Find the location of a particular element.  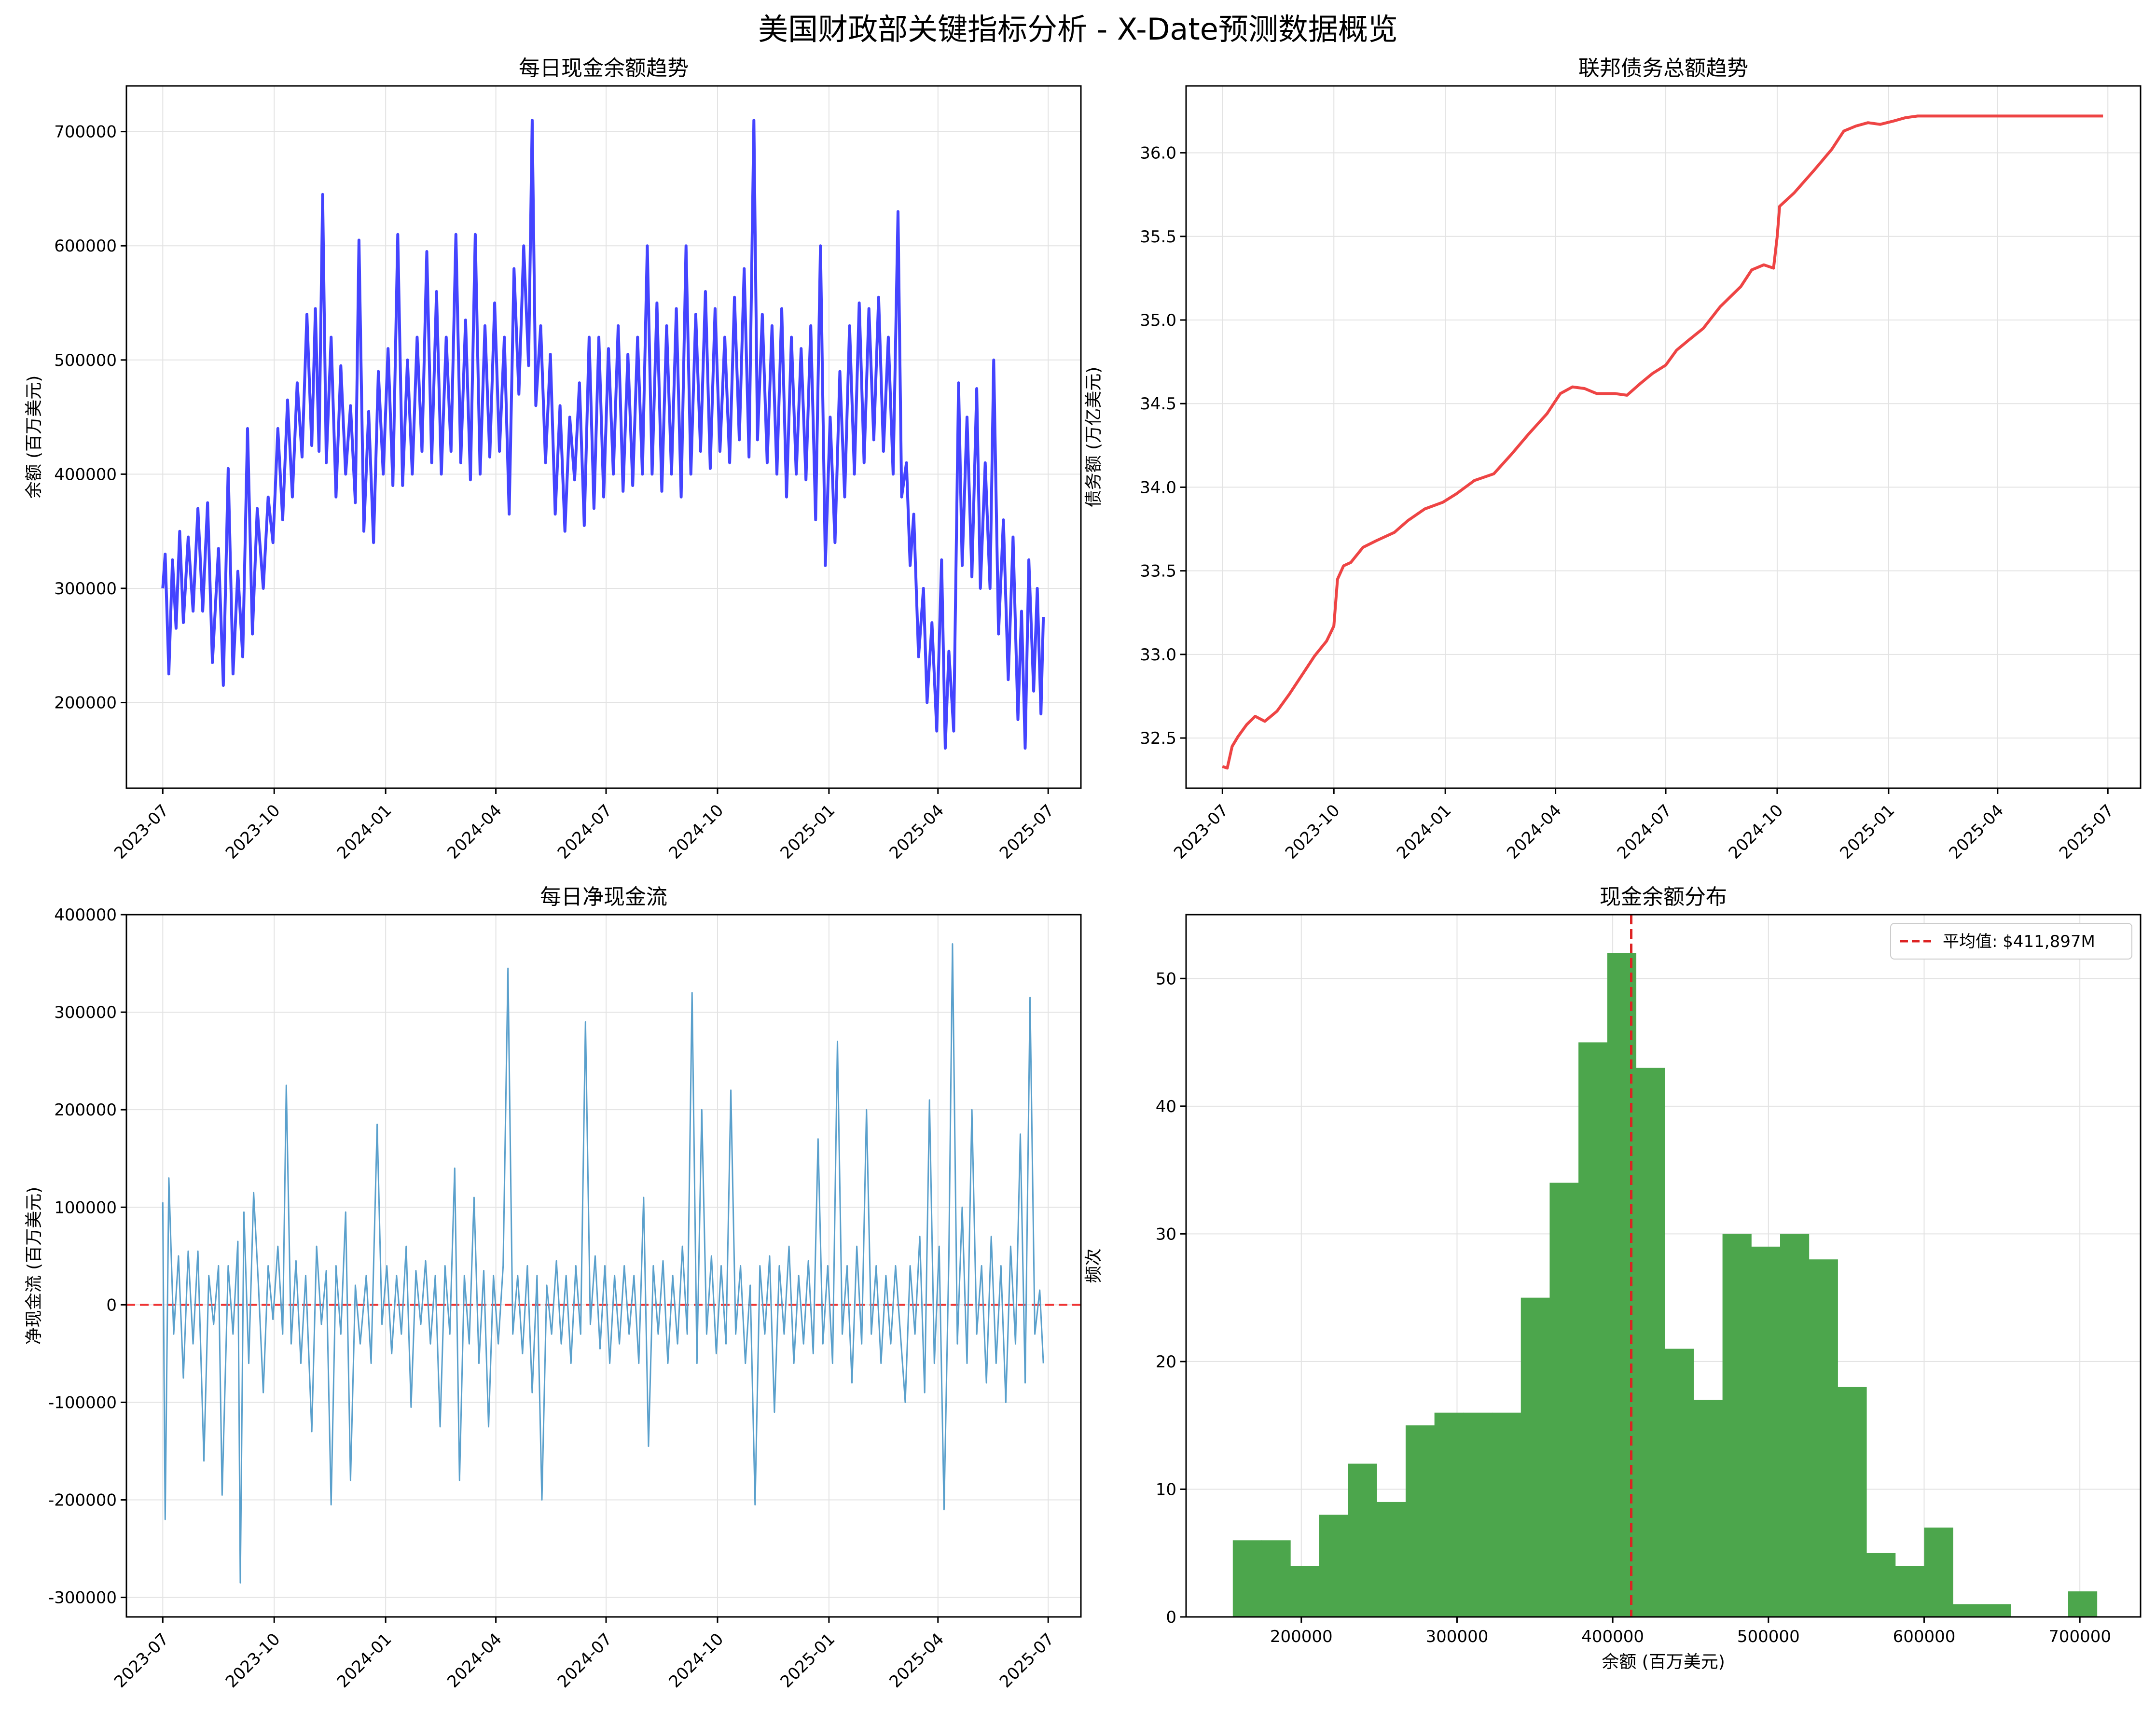

y-axis-label: 余额 (百万美元) is located at coordinates (34, 438).